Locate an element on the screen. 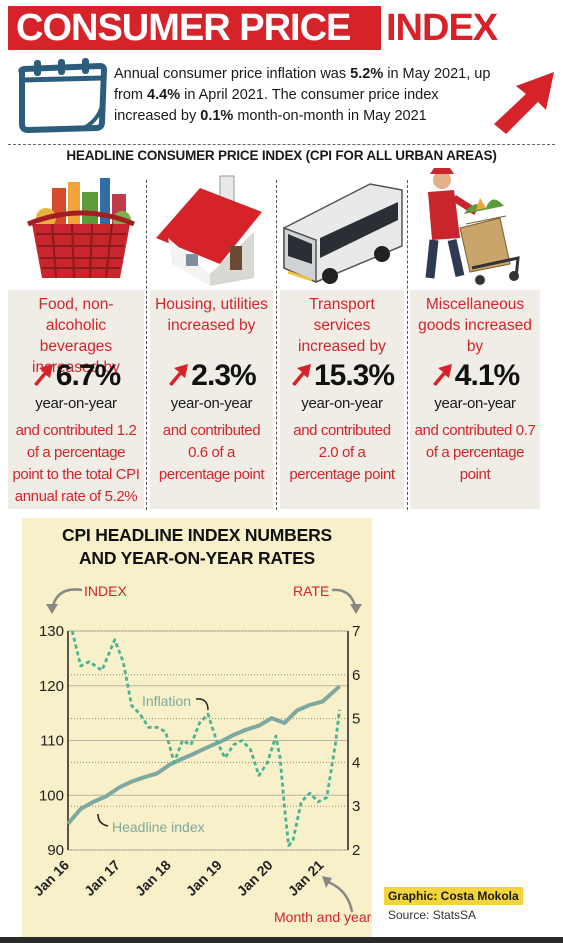  right-axis-label: RATE is located at coordinates (311, 591).